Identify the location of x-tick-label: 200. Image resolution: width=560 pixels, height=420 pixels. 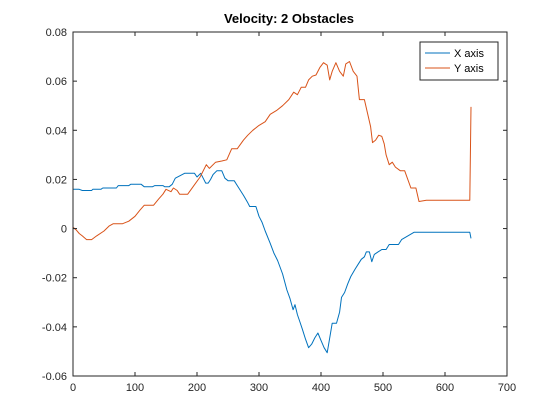
(197, 388).